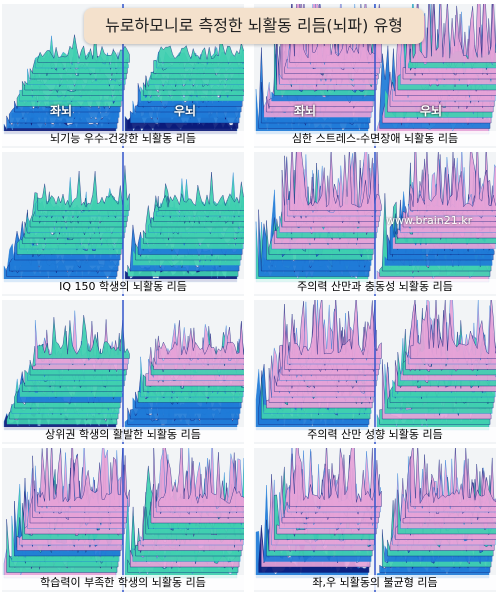 The width and height of the screenshot is (500, 600). What do you see at coordinates (375, 286) in the screenshot?
I see `panel-caption: 주의력 산만과 충동성 뇌활동 리듬` at bounding box center [375, 286].